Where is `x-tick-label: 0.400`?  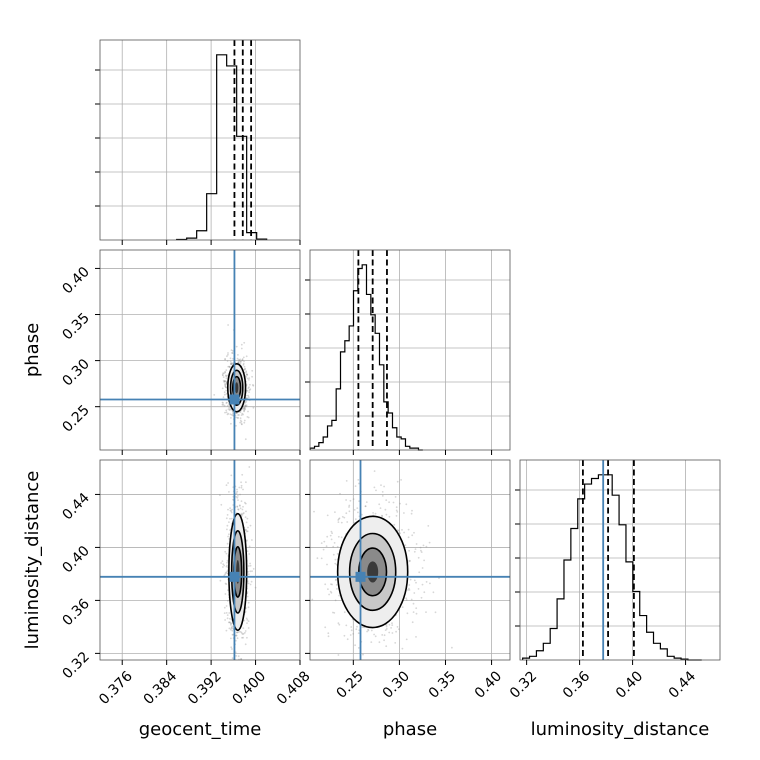 x-tick-label: 0.400 is located at coordinates (250, 688).